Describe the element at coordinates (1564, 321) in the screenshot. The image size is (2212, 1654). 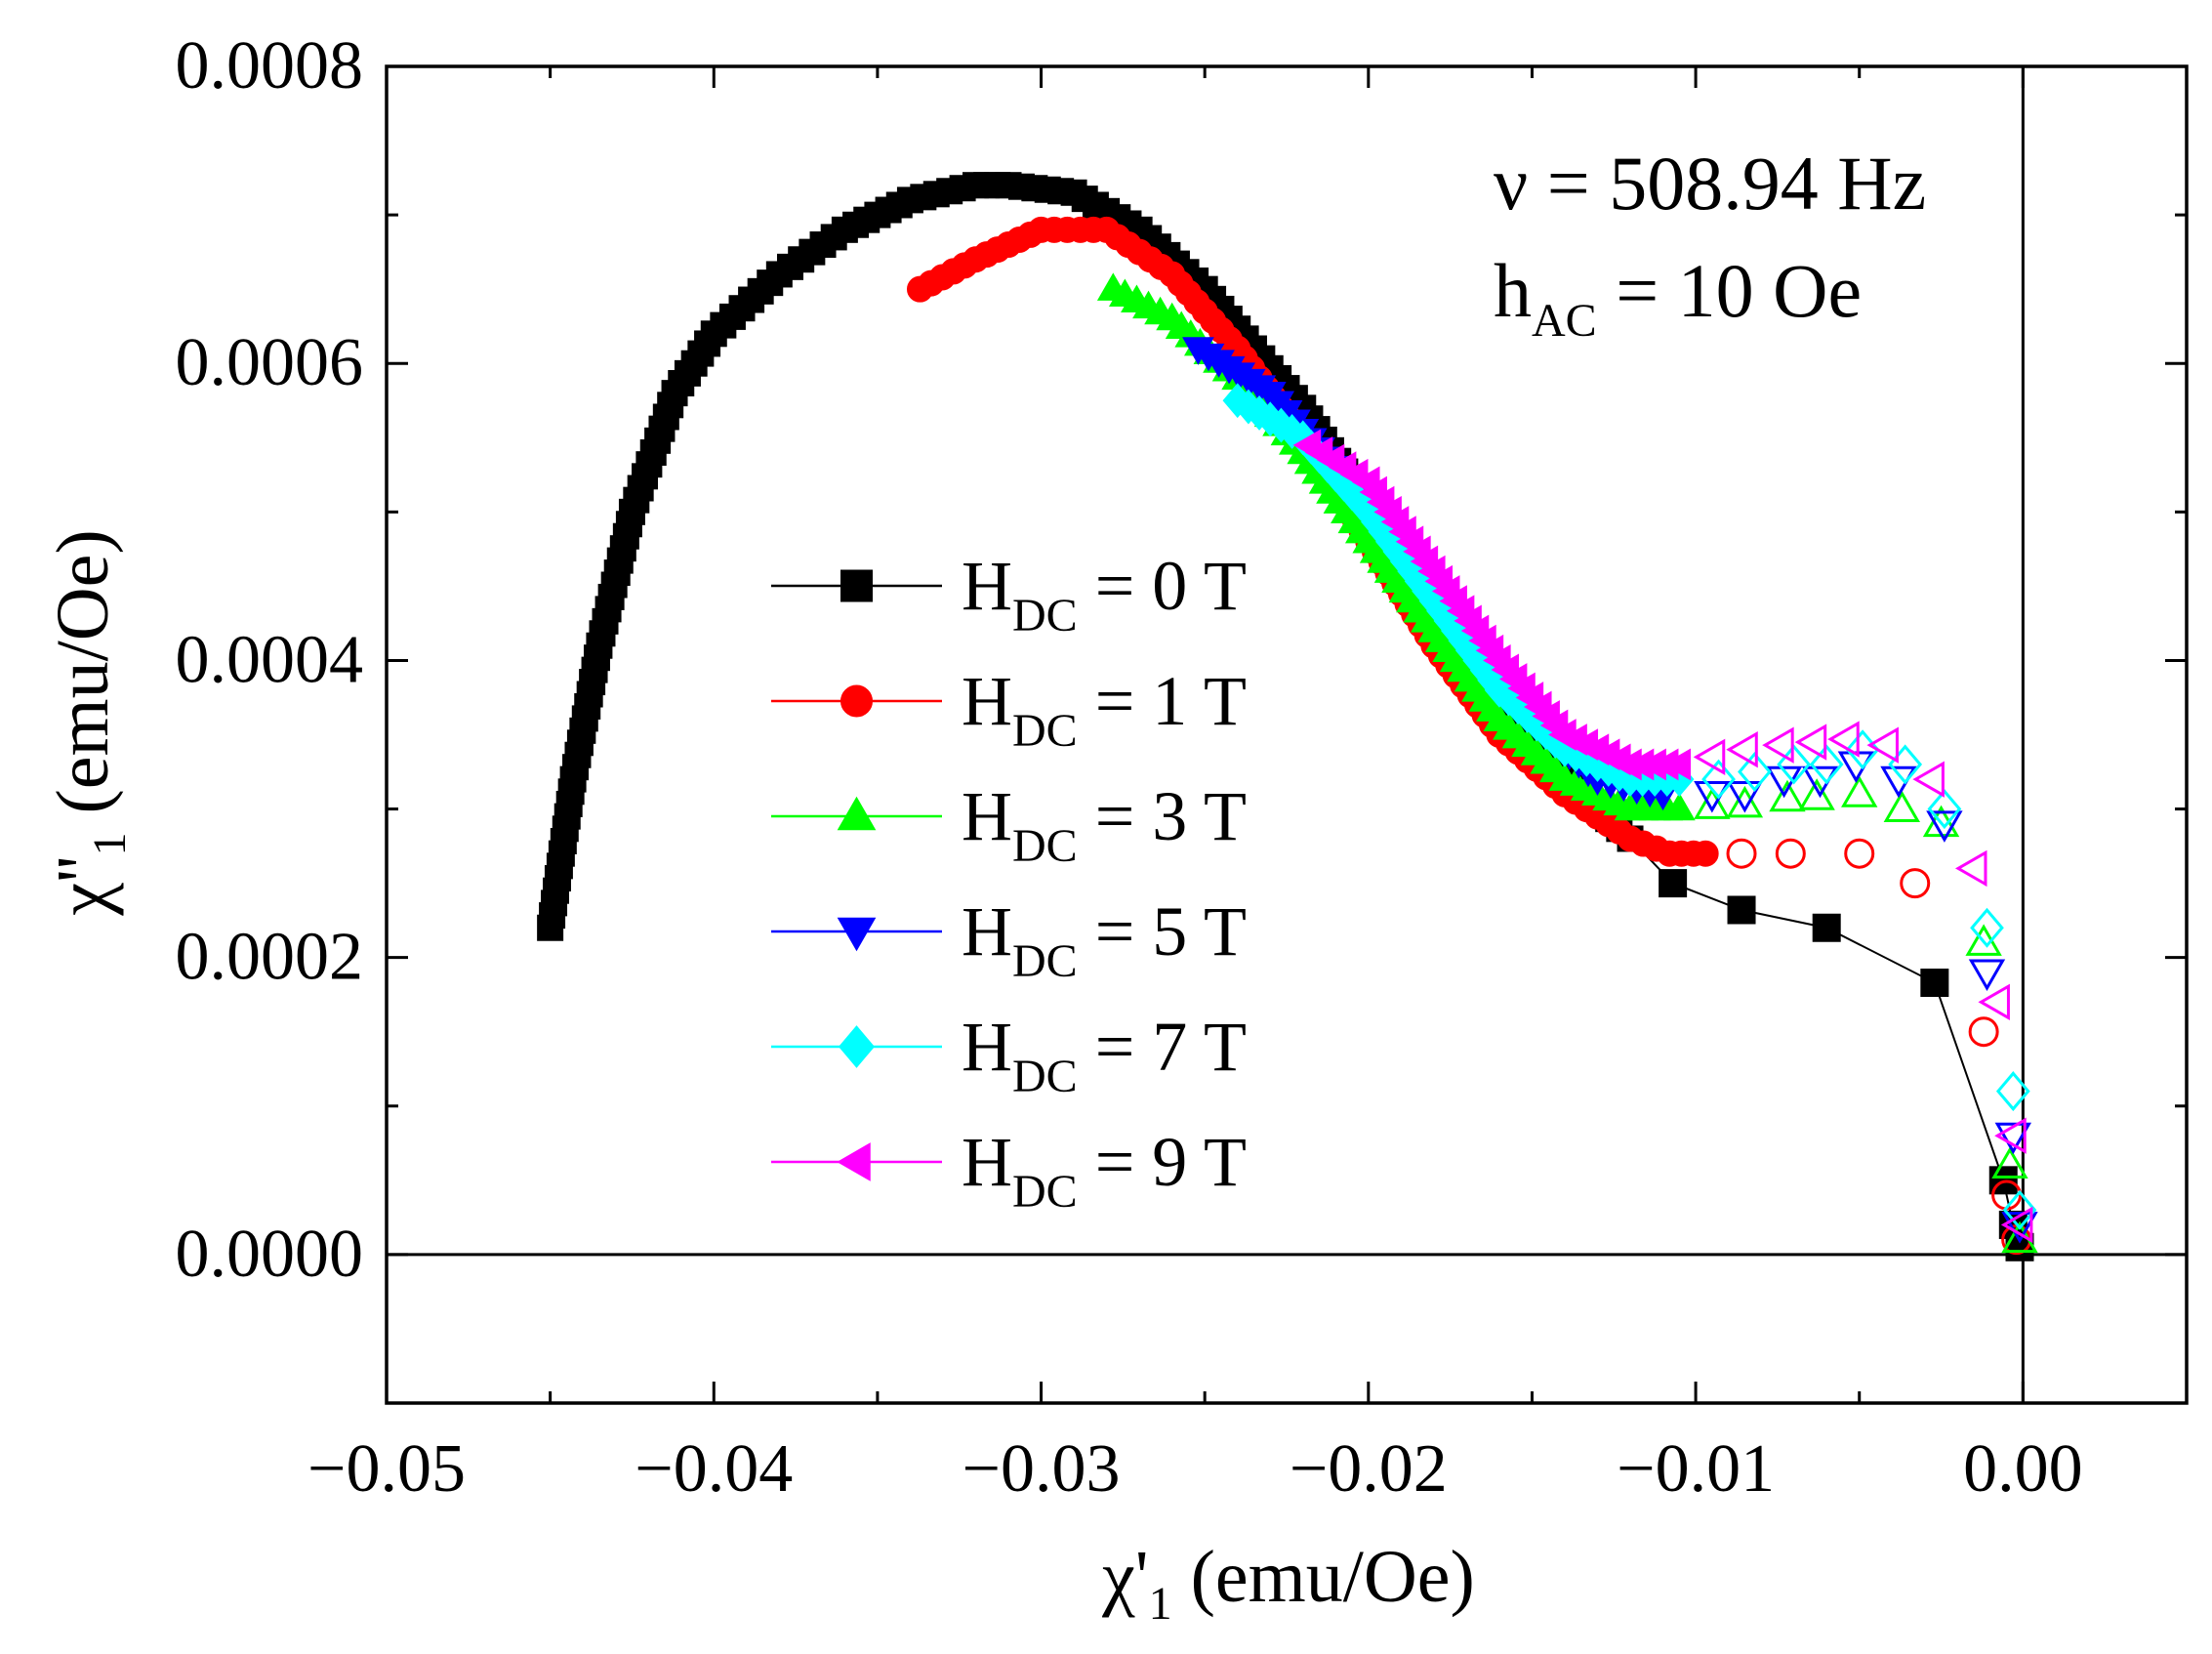
I see `amplitude-sub: AC` at that location.